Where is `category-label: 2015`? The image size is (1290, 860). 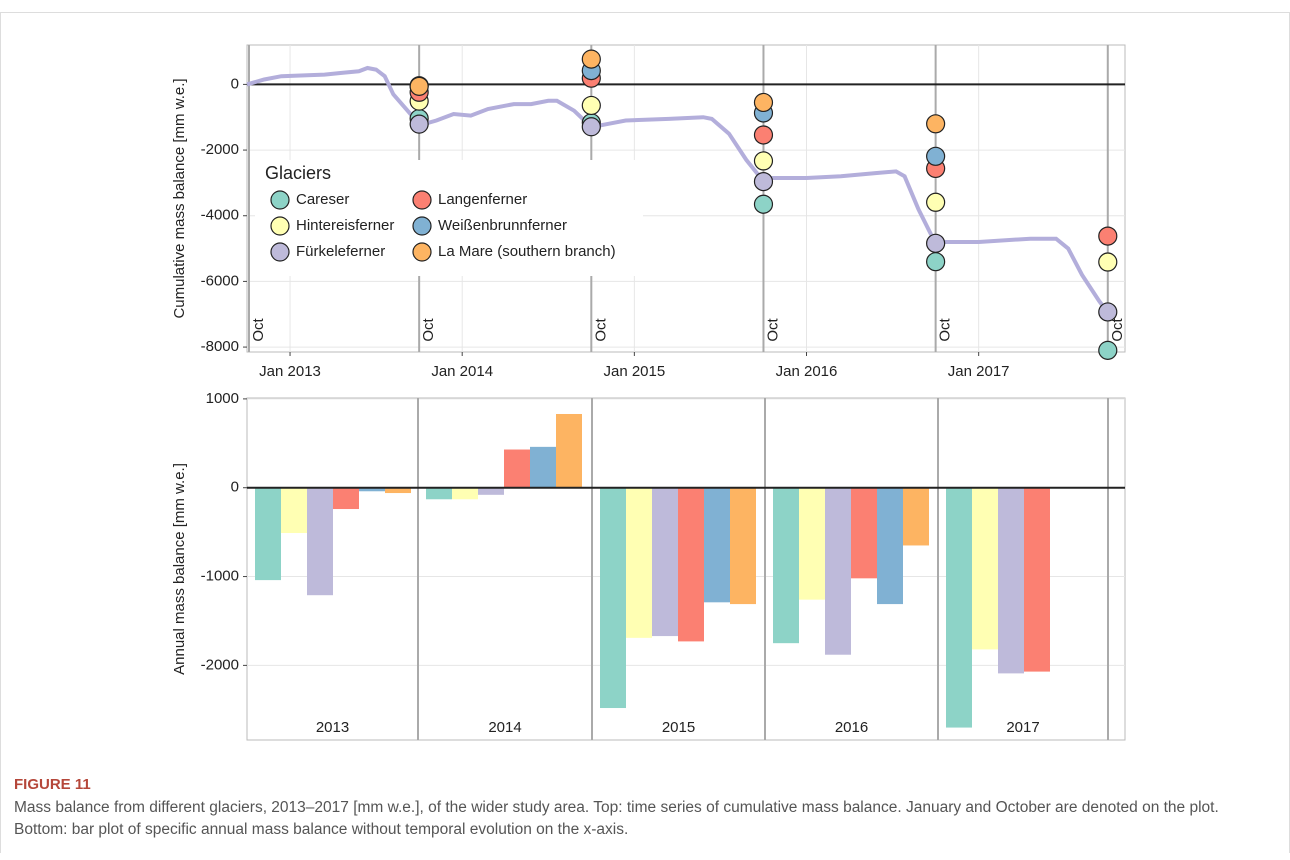 category-label: 2015 is located at coordinates (678, 727).